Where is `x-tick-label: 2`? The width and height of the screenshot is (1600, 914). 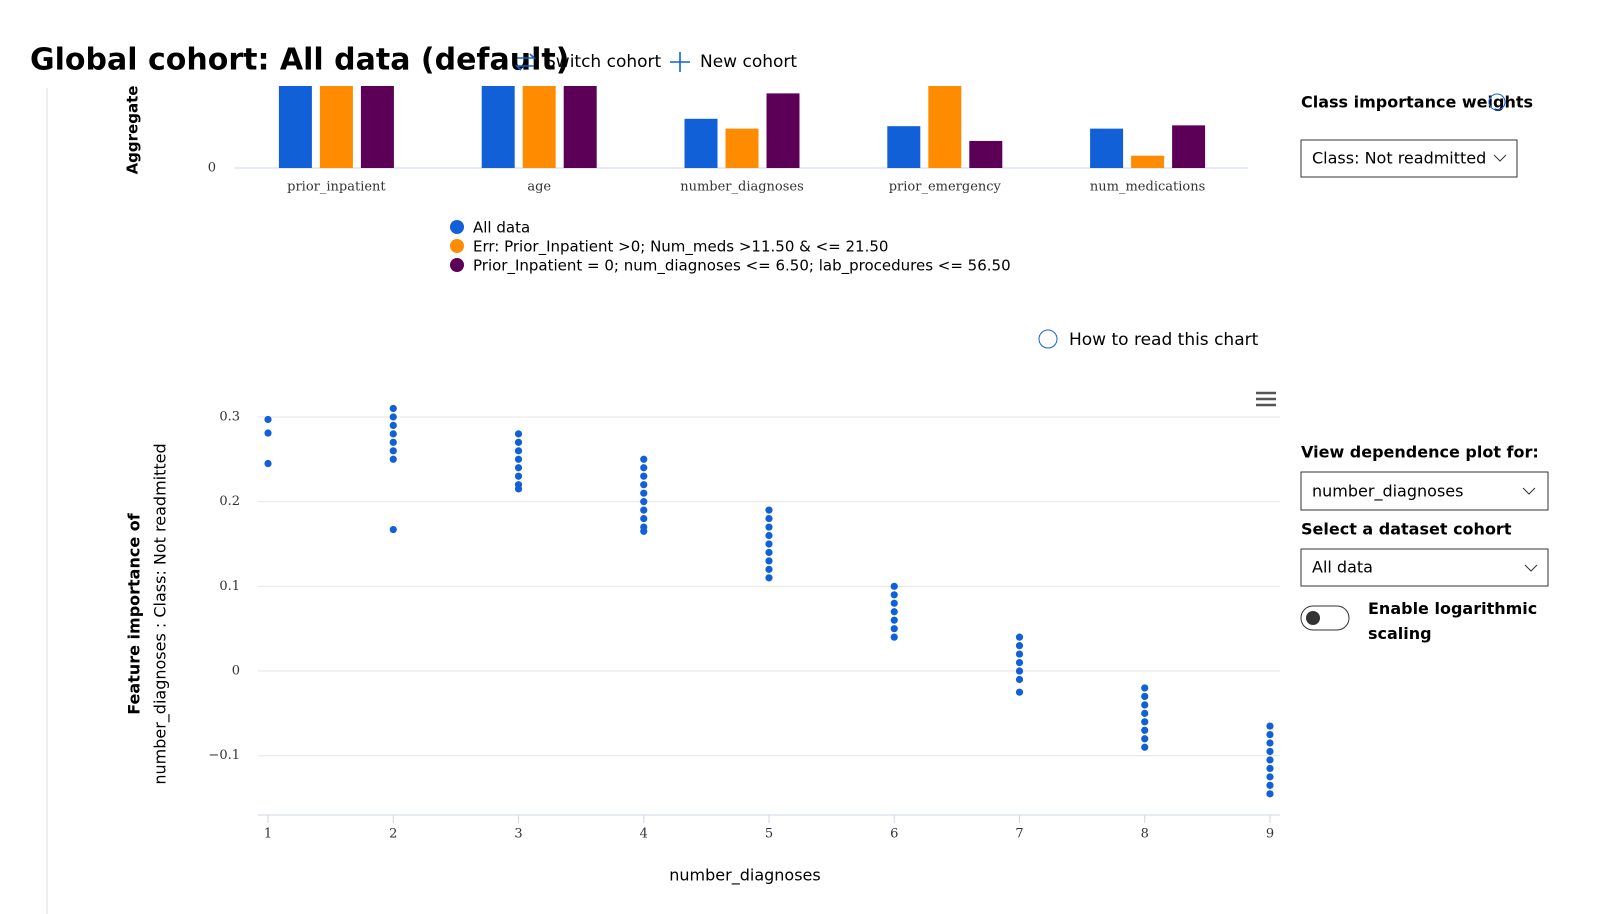
x-tick-label: 2 is located at coordinates (393, 834).